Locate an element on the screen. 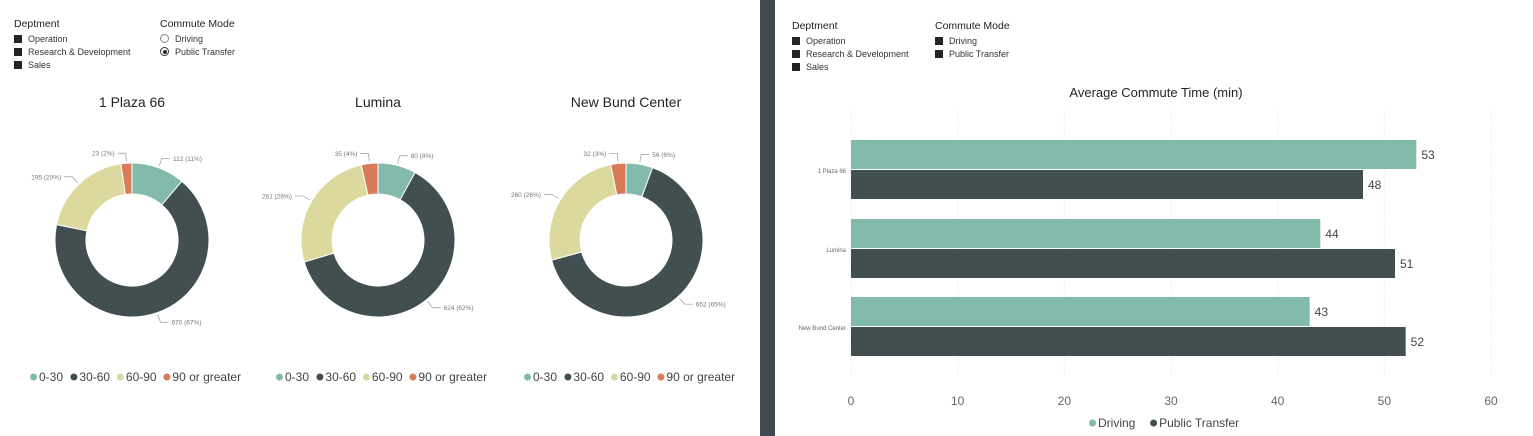 This screenshot has width=1533, height=436. legend-label: Driving is located at coordinates (1116, 423).